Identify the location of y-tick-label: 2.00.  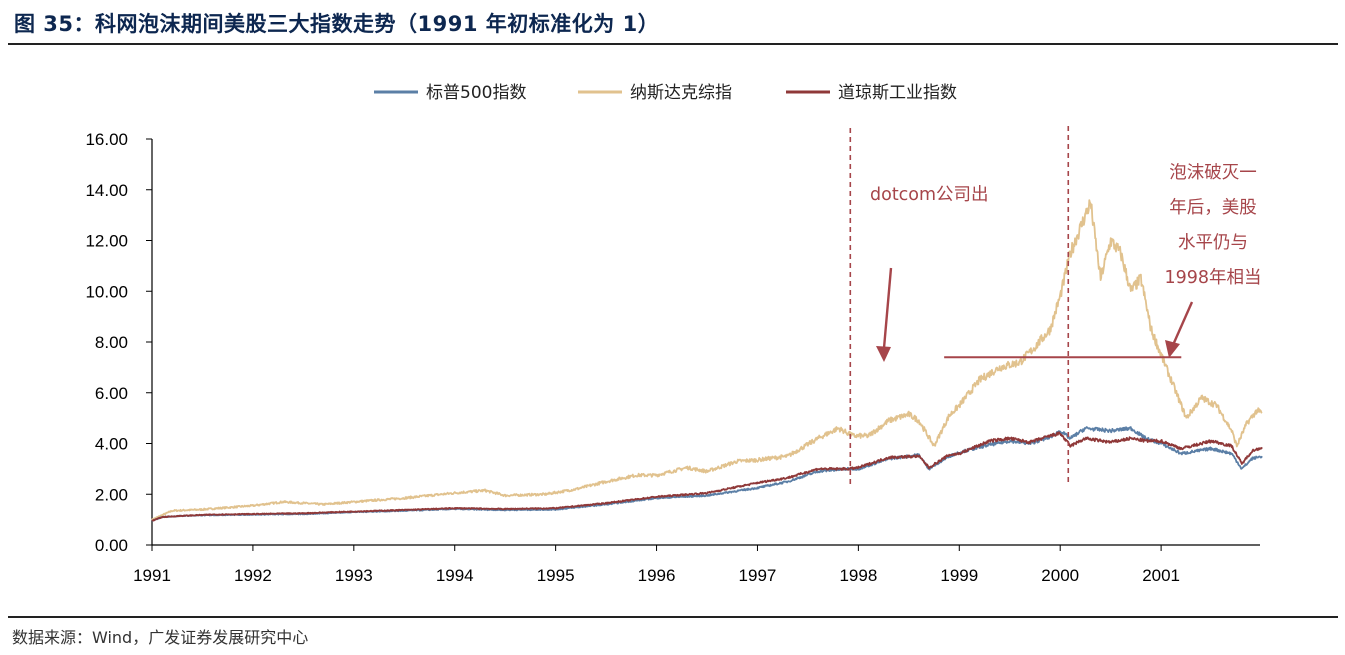
(111, 494).